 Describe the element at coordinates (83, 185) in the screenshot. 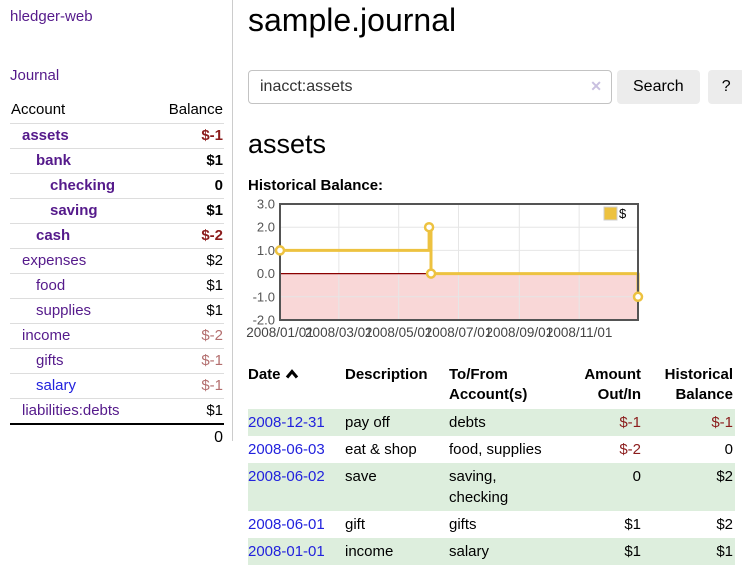

I see `account-link: checking` at that location.